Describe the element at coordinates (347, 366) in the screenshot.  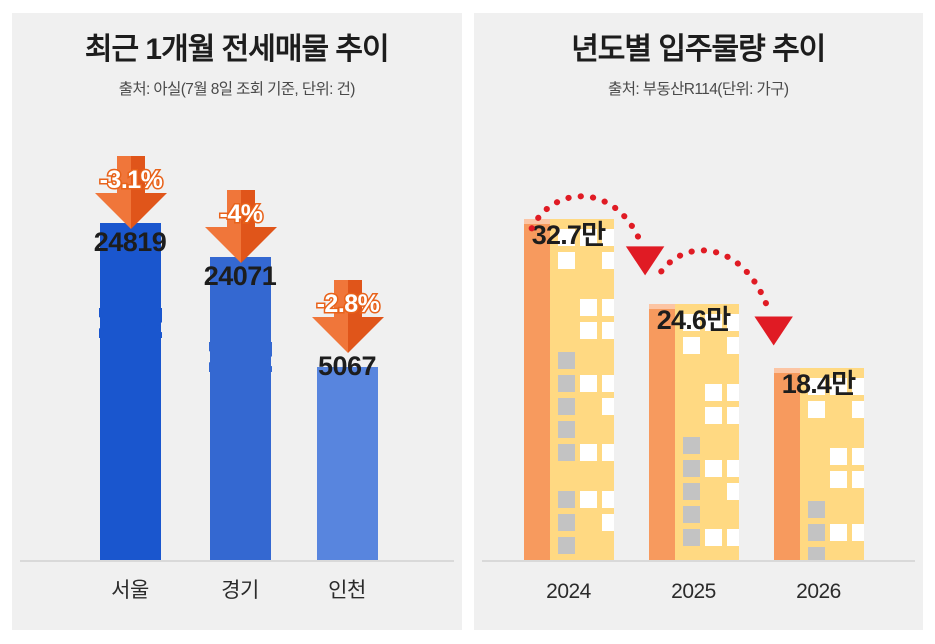
I see `bar-value-incheon: 5067` at that location.